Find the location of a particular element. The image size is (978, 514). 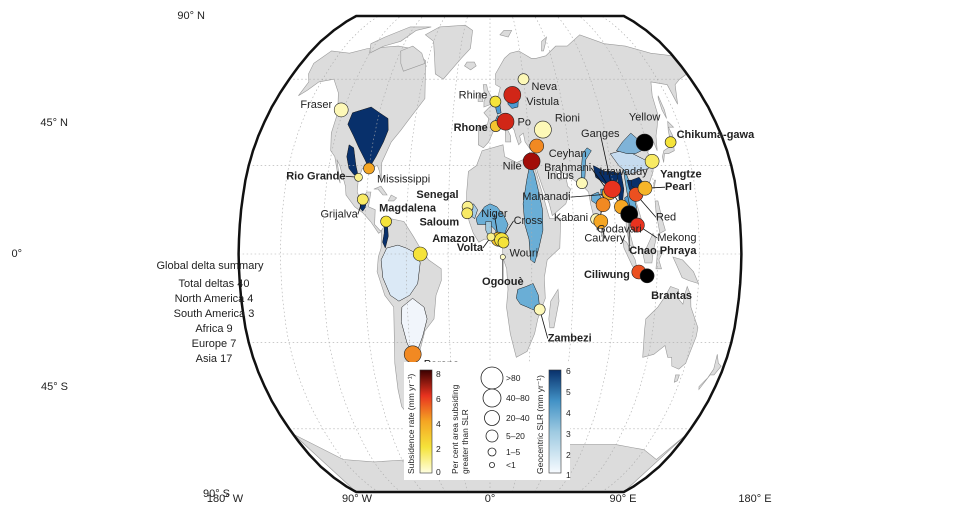

subsidence-legend-title: Subsidence rate (mm yr⁻¹) is located at coordinates (411, 423).